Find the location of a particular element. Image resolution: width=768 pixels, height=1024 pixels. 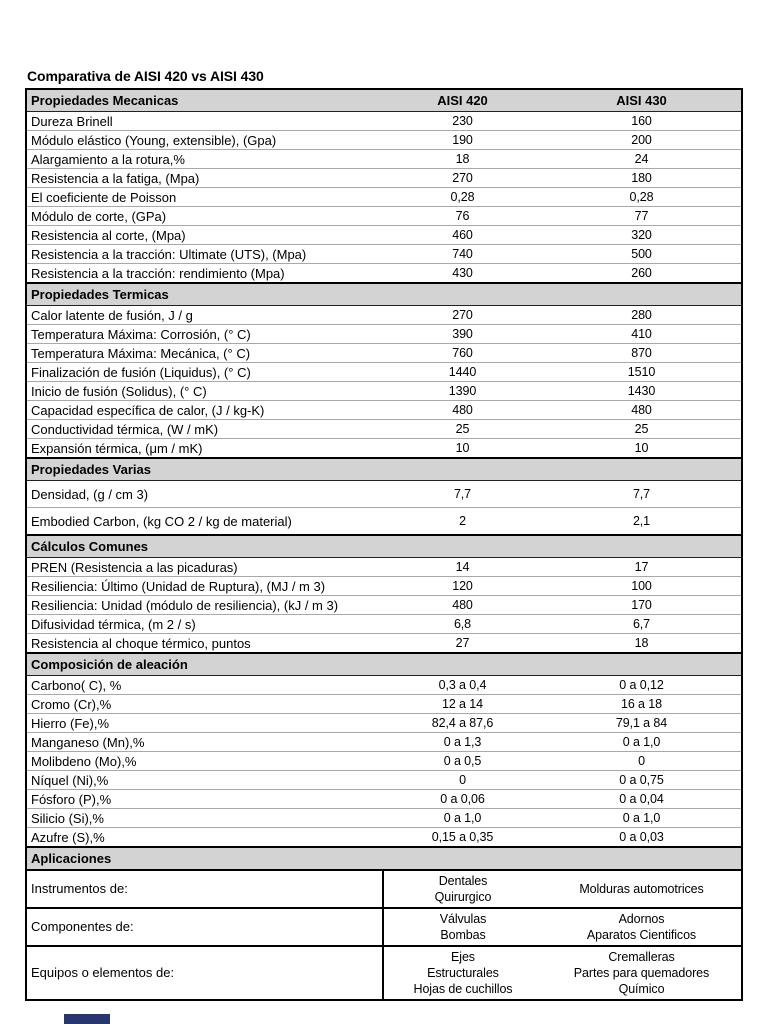

property-label: Inicio de fusión (Solidus), (° C) is located at coordinates (204, 391).